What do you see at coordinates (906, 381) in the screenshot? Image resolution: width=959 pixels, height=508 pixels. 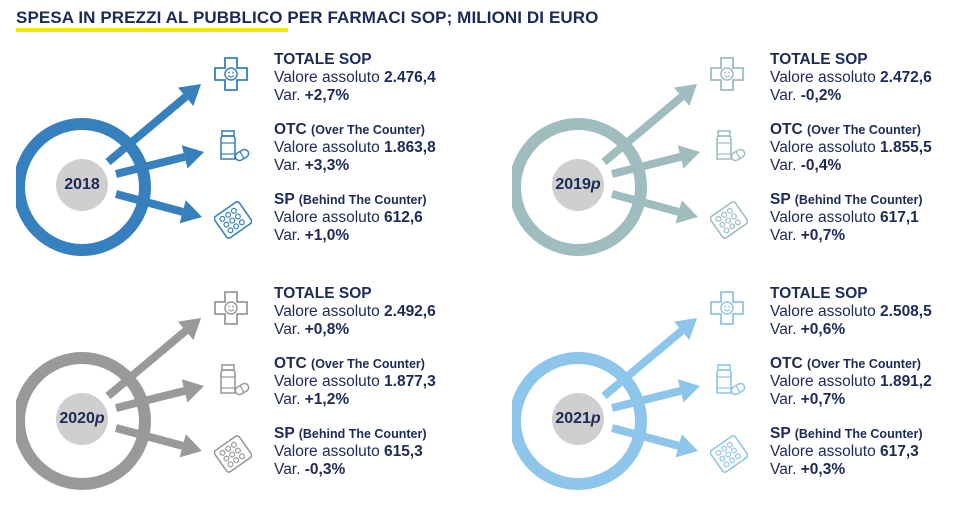 I see `metric-value: 1.891,2` at bounding box center [906, 381].